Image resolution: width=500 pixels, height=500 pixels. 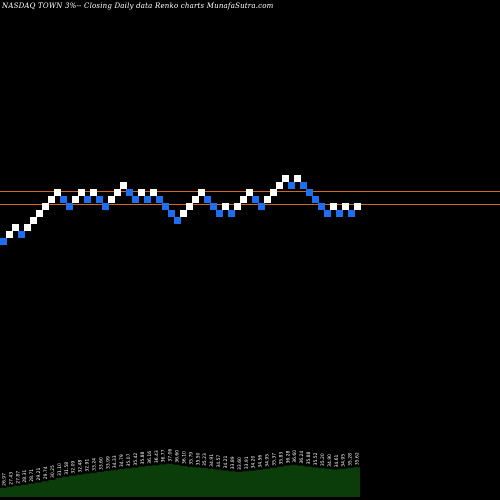 What do you see at coordinates (171, 455) in the screenshot?
I see `volume-label: 37.06` at bounding box center [171, 455].